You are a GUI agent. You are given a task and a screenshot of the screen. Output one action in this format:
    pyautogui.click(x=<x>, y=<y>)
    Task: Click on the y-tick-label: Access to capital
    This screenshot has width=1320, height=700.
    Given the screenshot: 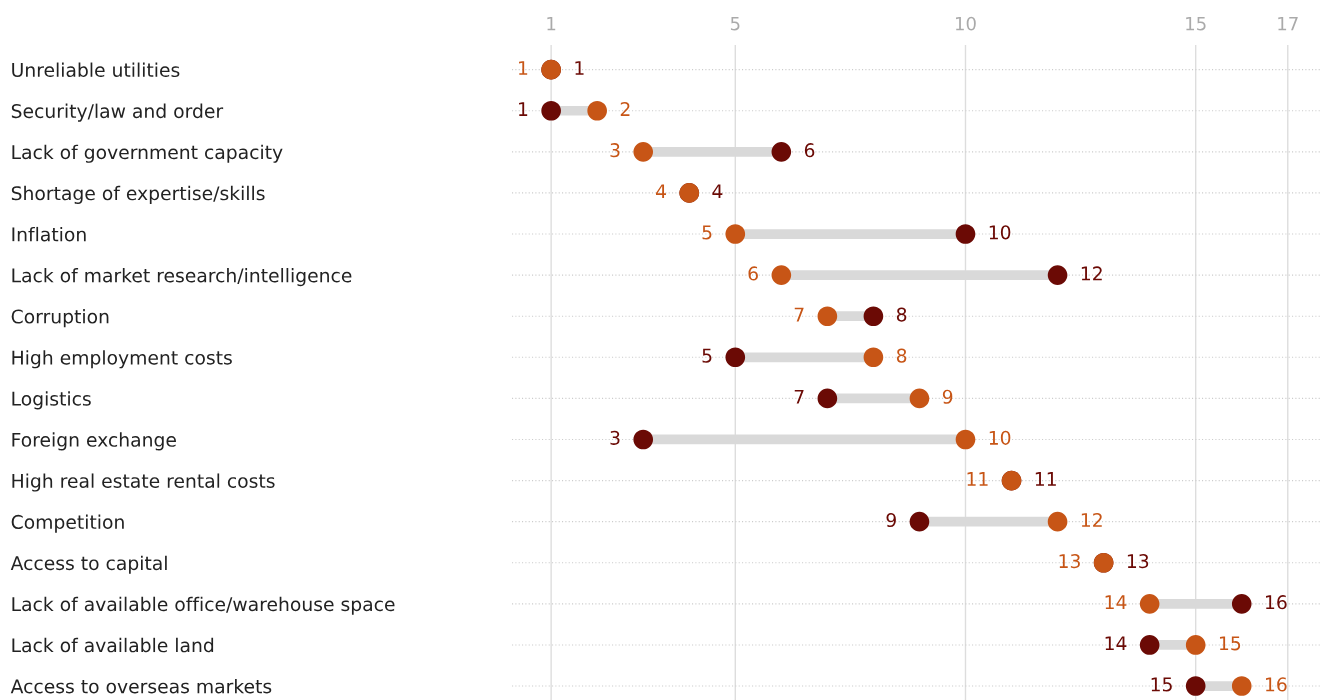 What is the action you would take?
    pyautogui.click(x=88, y=564)
    